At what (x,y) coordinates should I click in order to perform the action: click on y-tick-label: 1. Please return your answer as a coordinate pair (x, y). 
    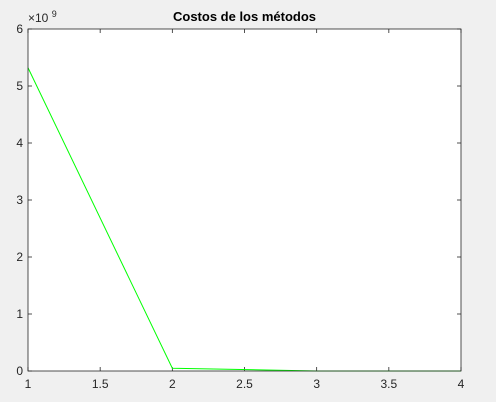
    Looking at the image, I should click on (19, 314).